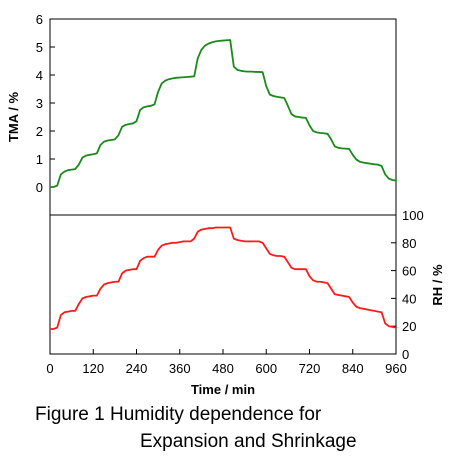  I want to click on time-tick-label: 0, so click(49, 368).